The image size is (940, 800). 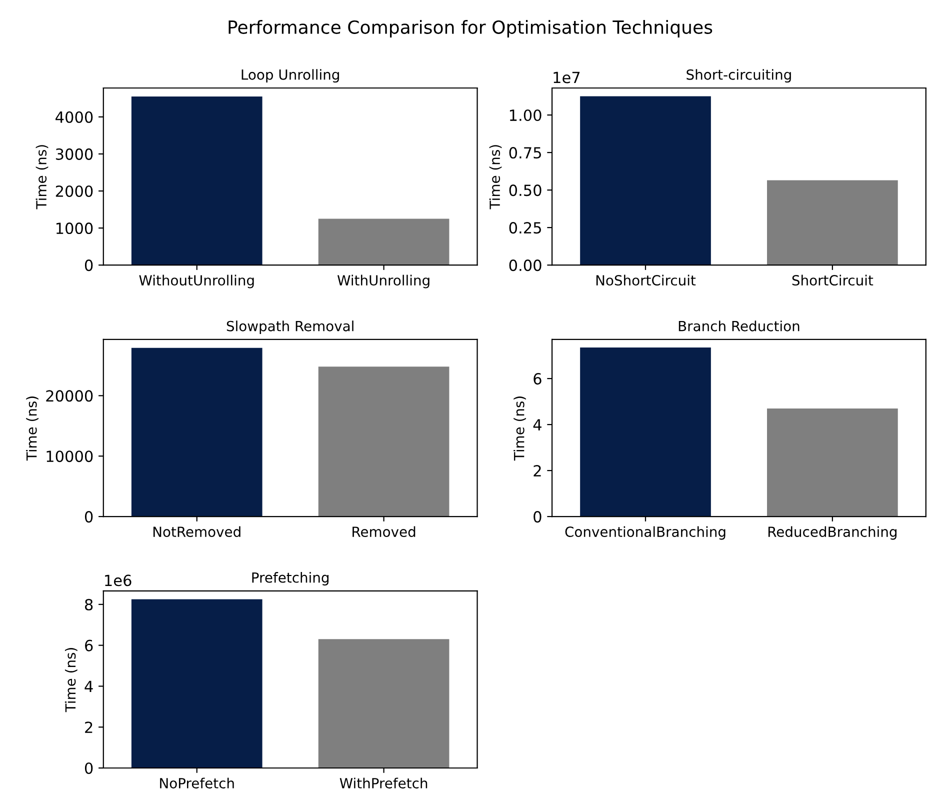 I want to click on x-tick-label: ReducedBranching, so click(x=832, y=533).